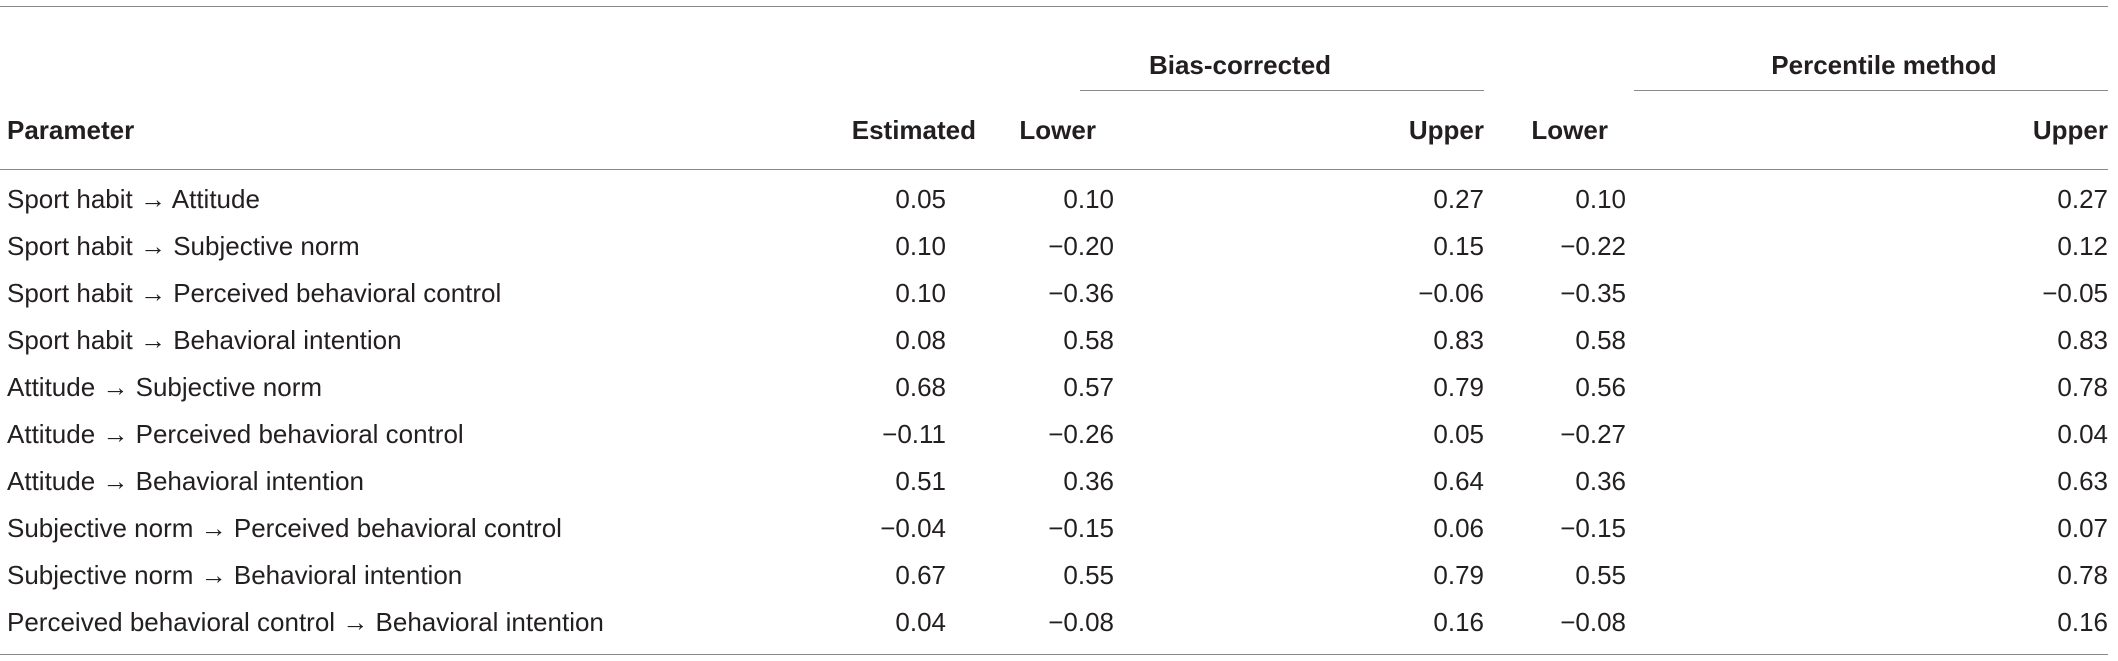 Image resolution: width=2118 pixels, height=661 pixels. I want to click on cell-pm-upper: 0.12, so click(2082, 246).